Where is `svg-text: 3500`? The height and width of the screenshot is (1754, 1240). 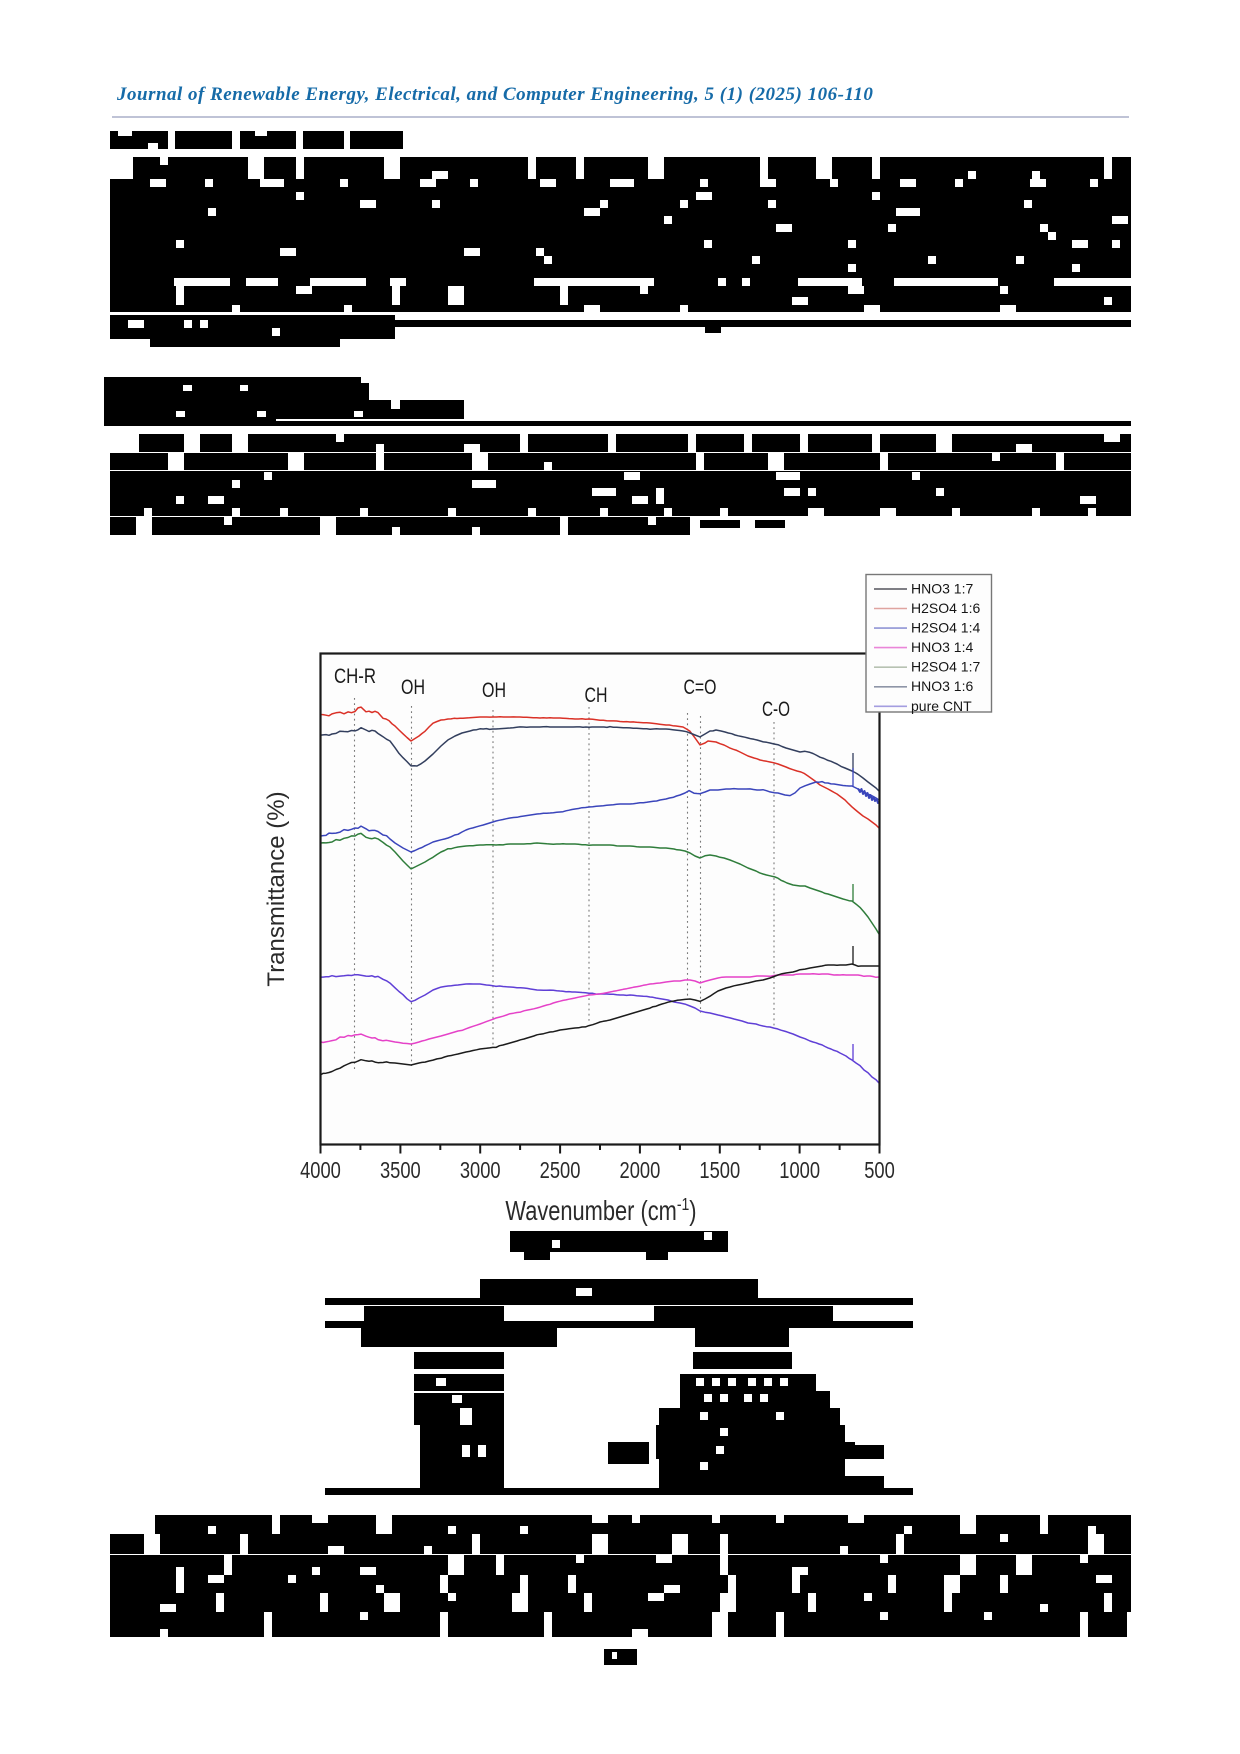
svg-text: 3500 is located at coordinates (400, 1171).